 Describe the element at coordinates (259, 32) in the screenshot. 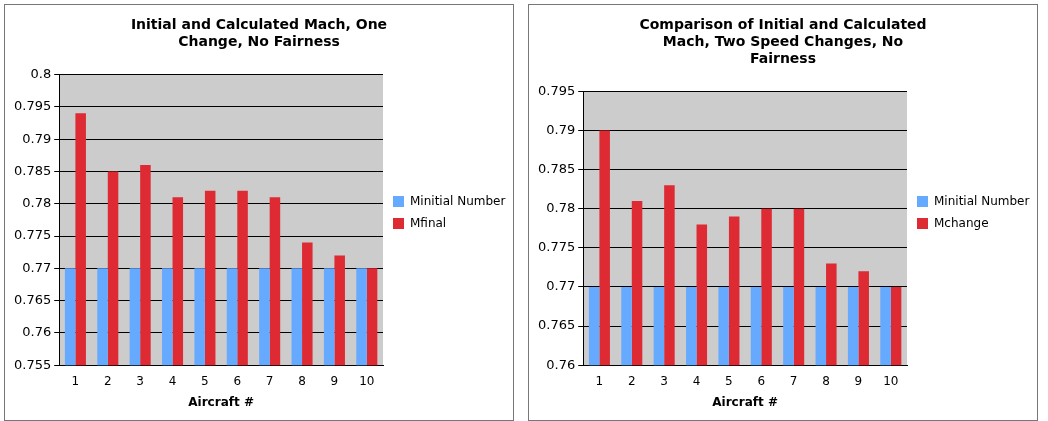

I see `chart-title: Initial and Calculated Mach, One Change, No Fairness` at that location.